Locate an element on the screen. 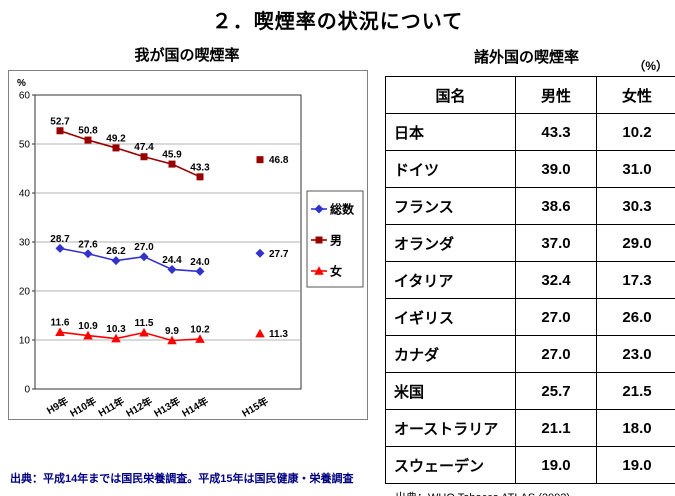  data-label: 52.7 is located at coordinates (60, 121).